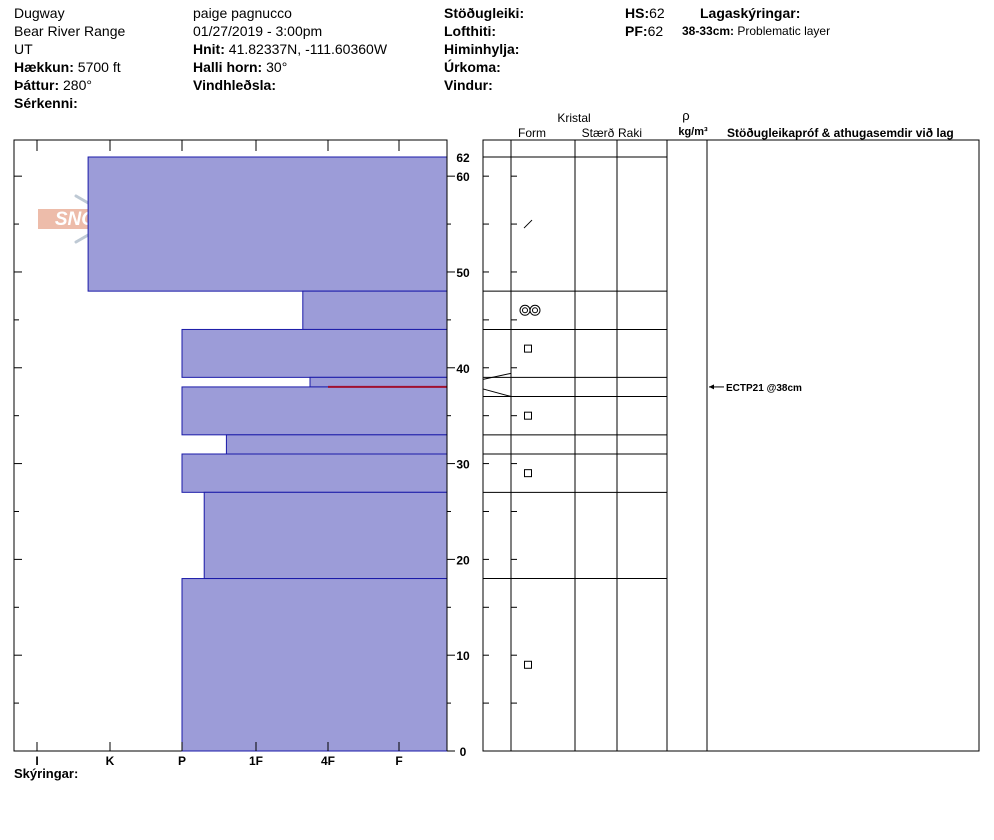 This screenshot has width=994, height=840. I want to click on depth-tick-label: 0, so click(463, 752).